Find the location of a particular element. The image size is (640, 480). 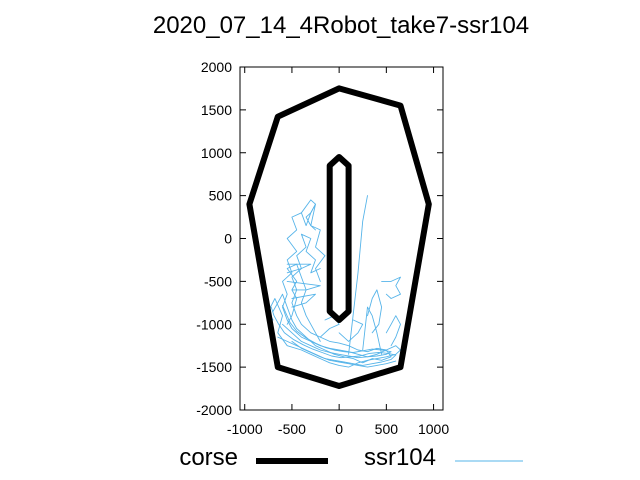

x-tick-label: 500 is located at coordinates (387, 429).